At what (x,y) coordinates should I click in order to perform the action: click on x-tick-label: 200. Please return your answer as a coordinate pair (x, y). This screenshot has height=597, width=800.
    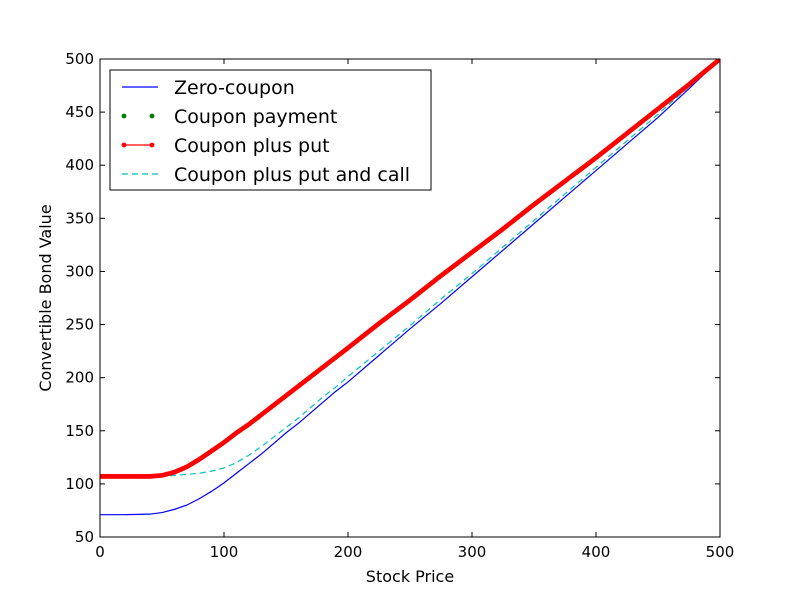
    Looking at the image, I should click on (348, 552).